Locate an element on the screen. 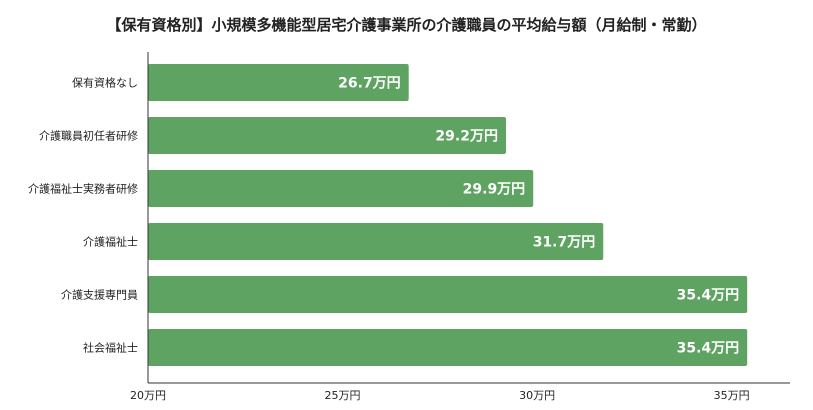 The height and width of the screenshot is (410, 813). data-label: 26.7万円 is located at coordinates (369, 84).